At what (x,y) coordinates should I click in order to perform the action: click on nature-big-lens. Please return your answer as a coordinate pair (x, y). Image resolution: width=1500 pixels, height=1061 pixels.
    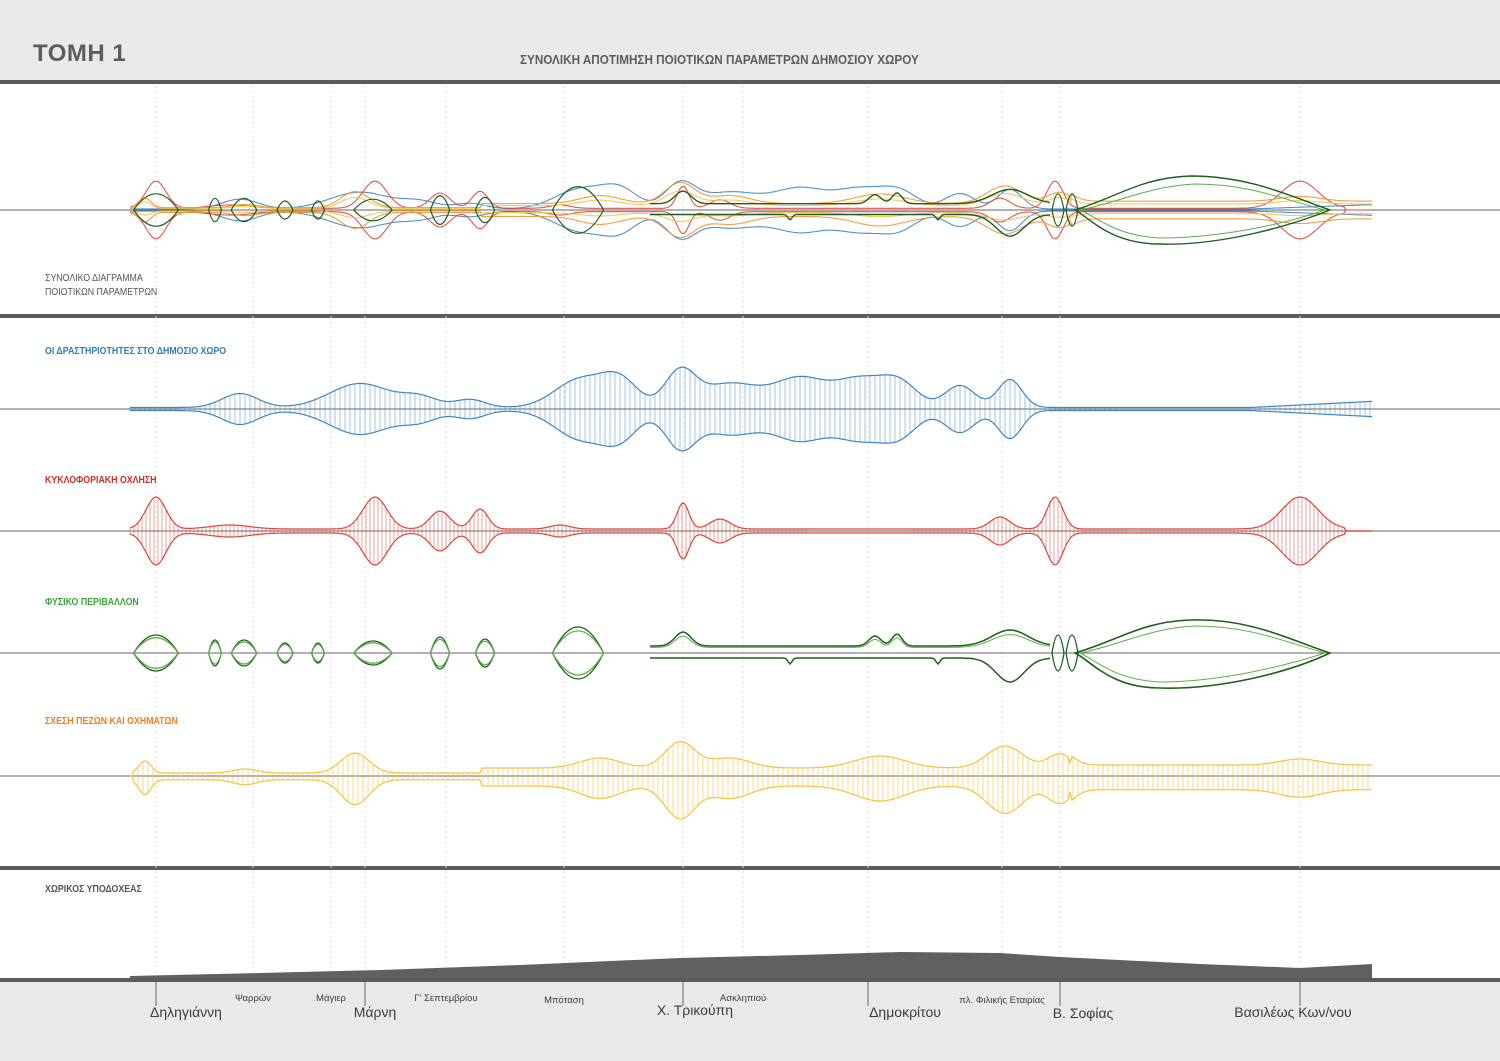
    Looking at the image, I should click on (1202, 654).